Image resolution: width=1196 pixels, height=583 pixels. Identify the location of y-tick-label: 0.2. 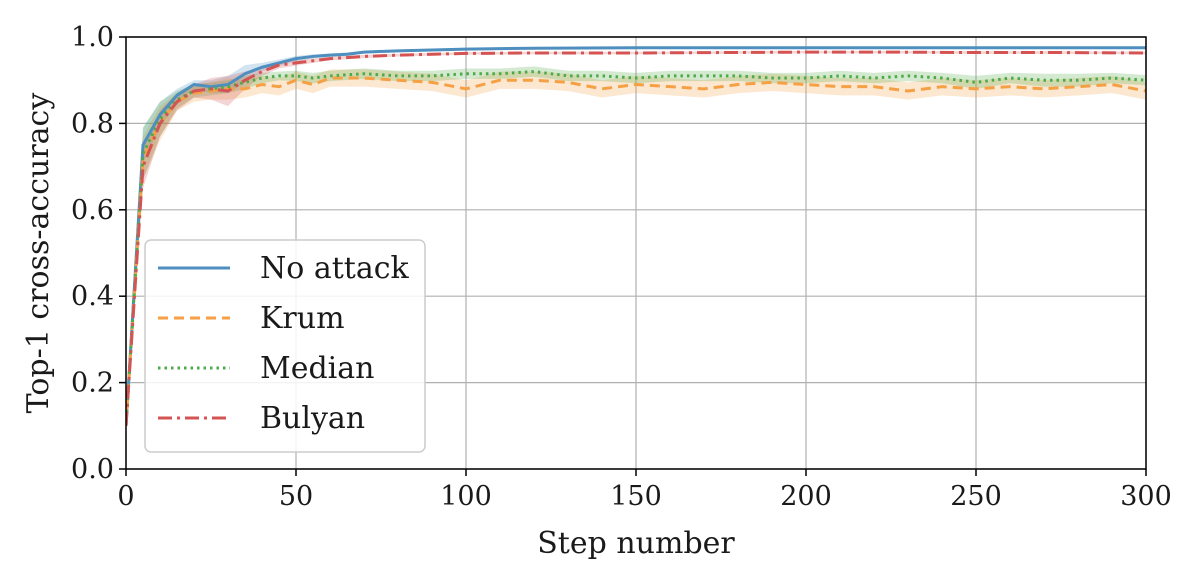
(92, 383).